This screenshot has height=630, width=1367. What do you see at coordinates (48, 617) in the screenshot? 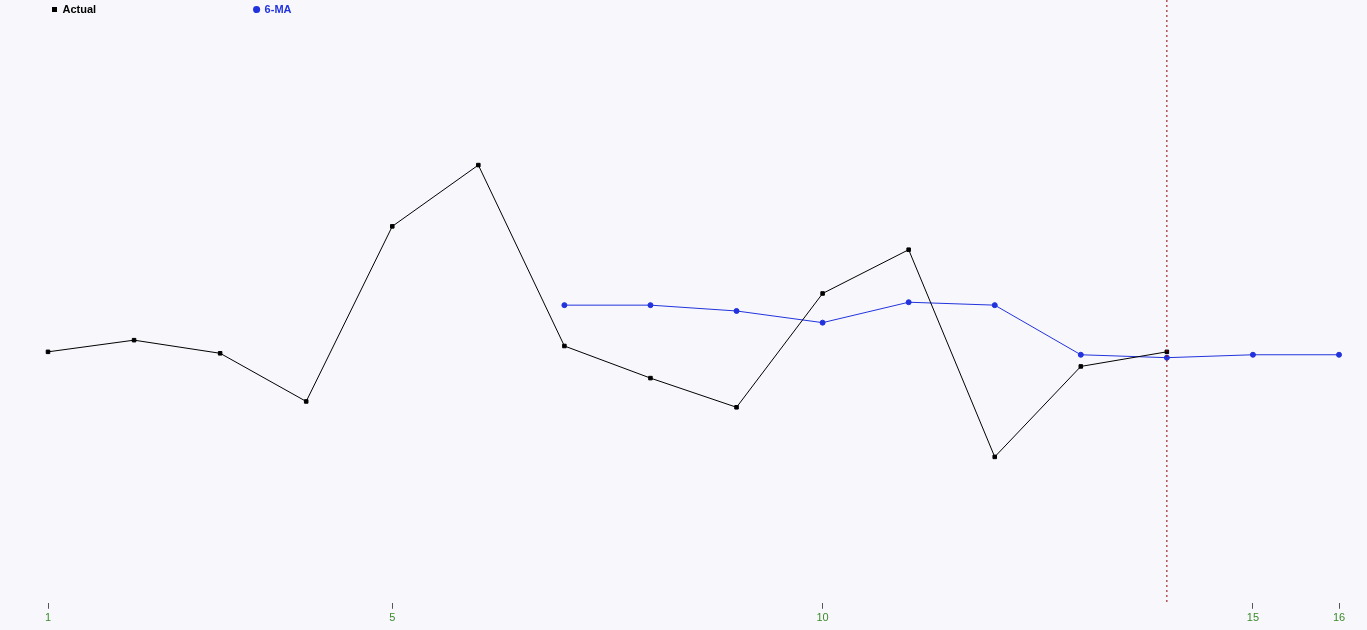
I see `x-tick-label: 1` at bounding box center [48, 617].